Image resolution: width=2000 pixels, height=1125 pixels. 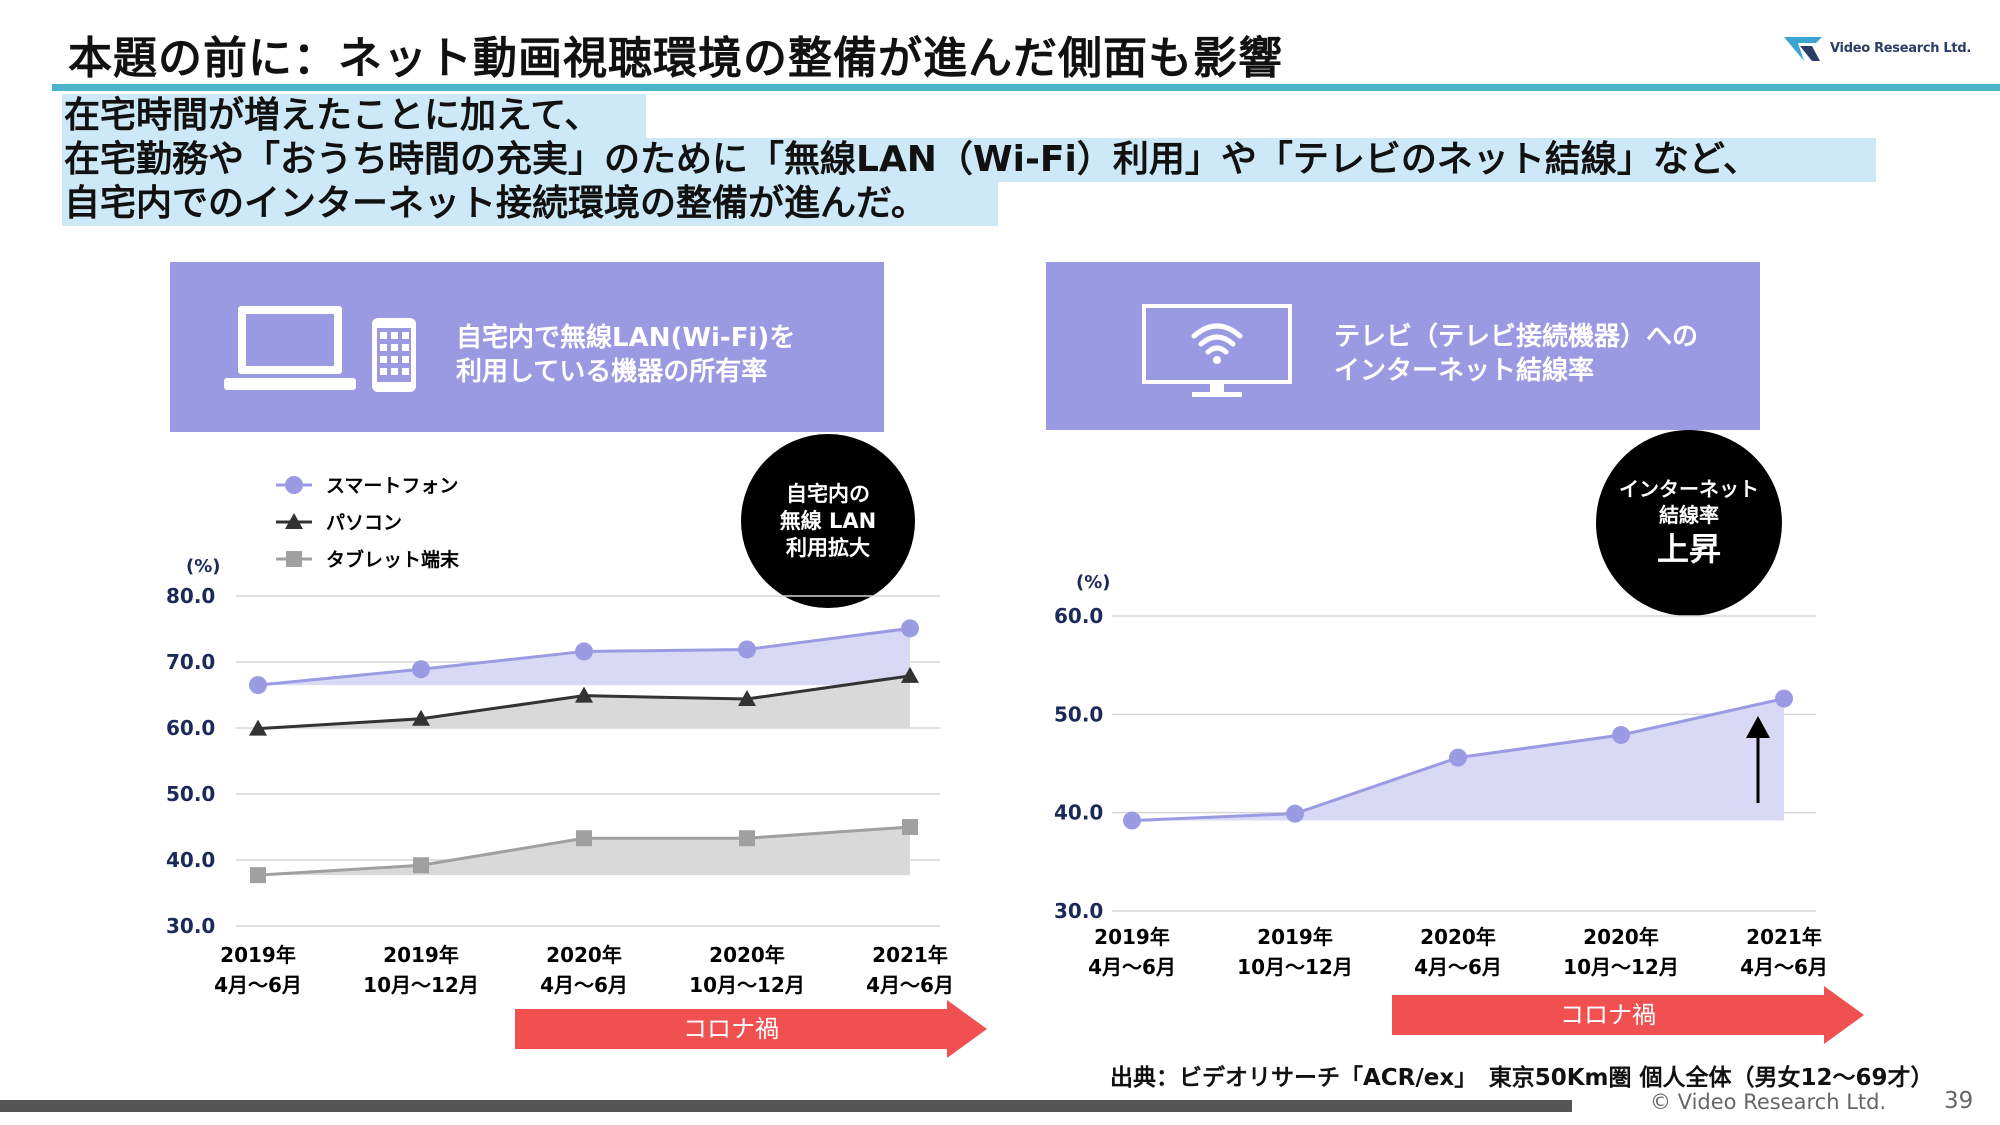 I want to click on right-panel-line-1: テレビ（テレビ接続機器）への, so click(x=1516, y=337).